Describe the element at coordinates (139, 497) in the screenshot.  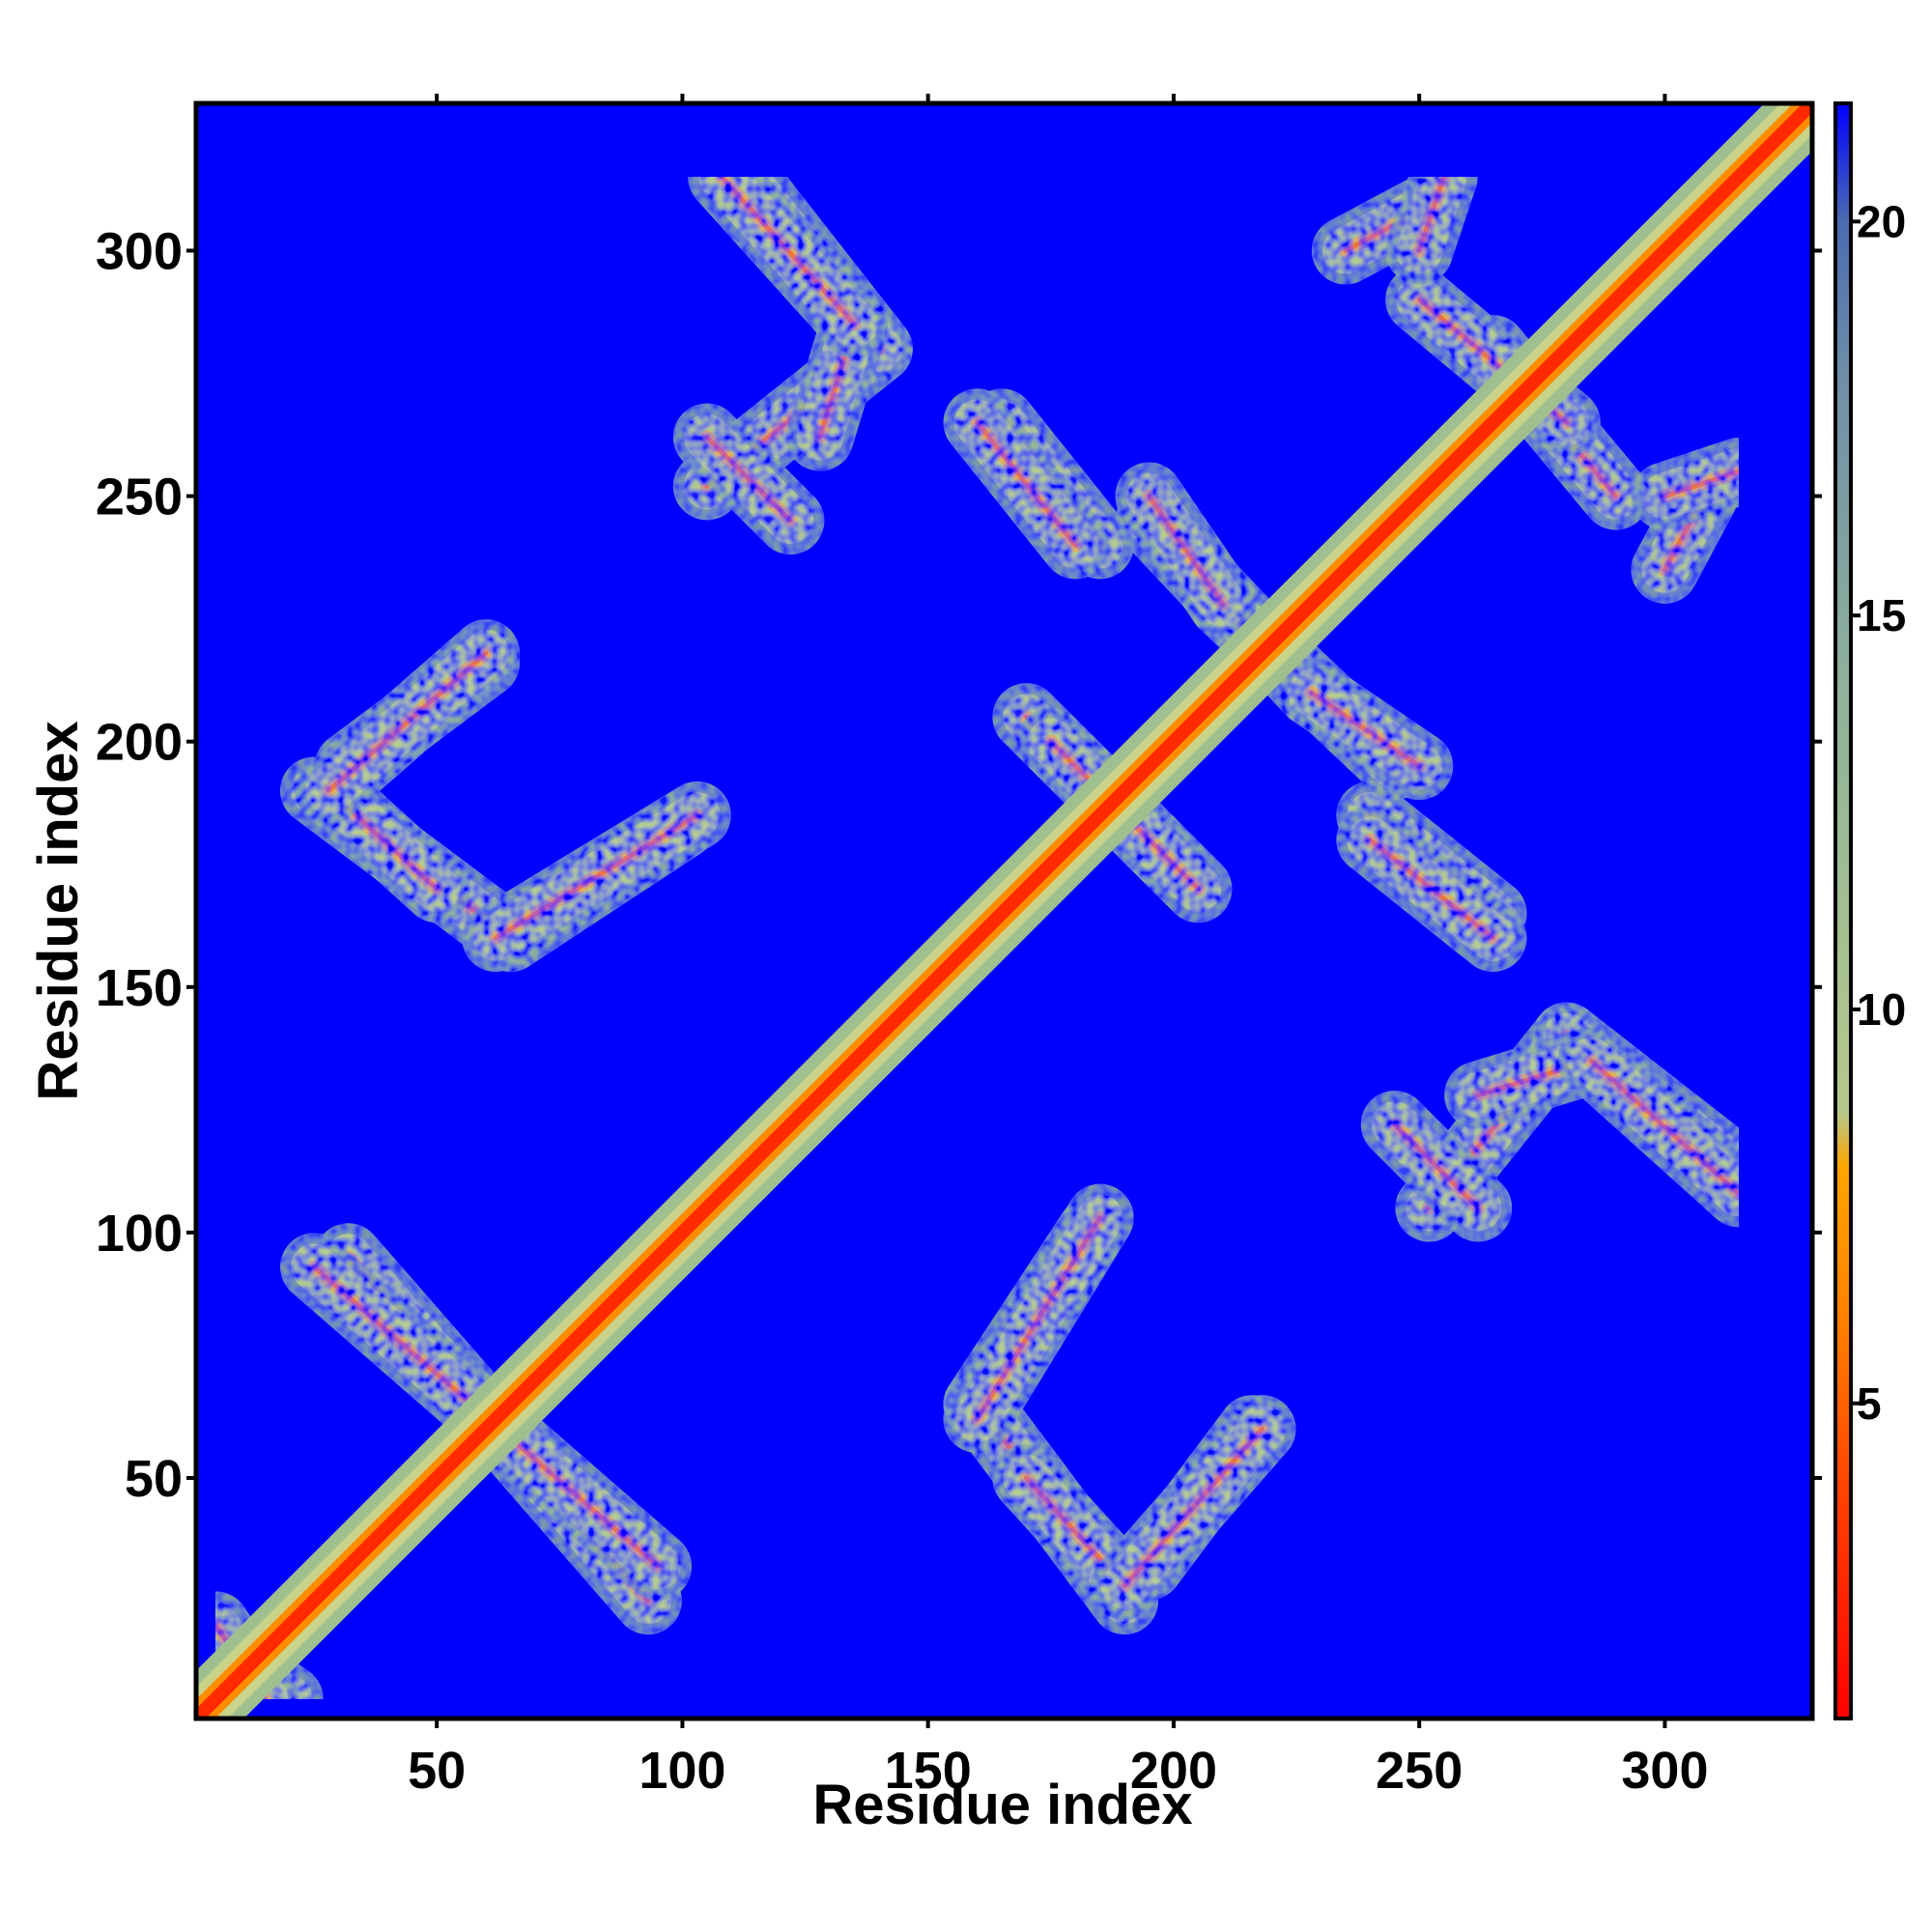
I see `y-tick-label-250: 250` at that location.